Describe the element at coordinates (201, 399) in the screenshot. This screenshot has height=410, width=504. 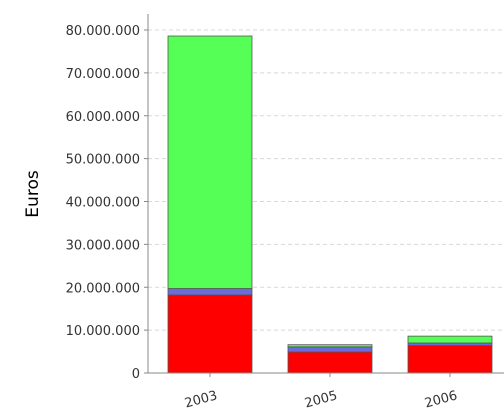
I see `x-tick-label: 2003` at that location.